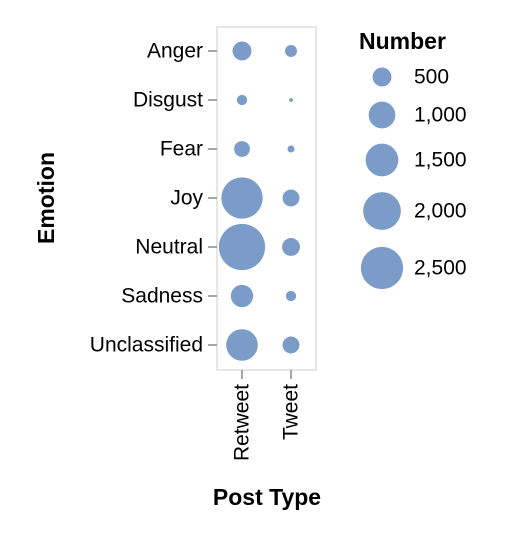  What do you see at coordinates (267, 497) in the screenshot?
I see `x-axis-title: Post Type` at bounding box center [267, 497].